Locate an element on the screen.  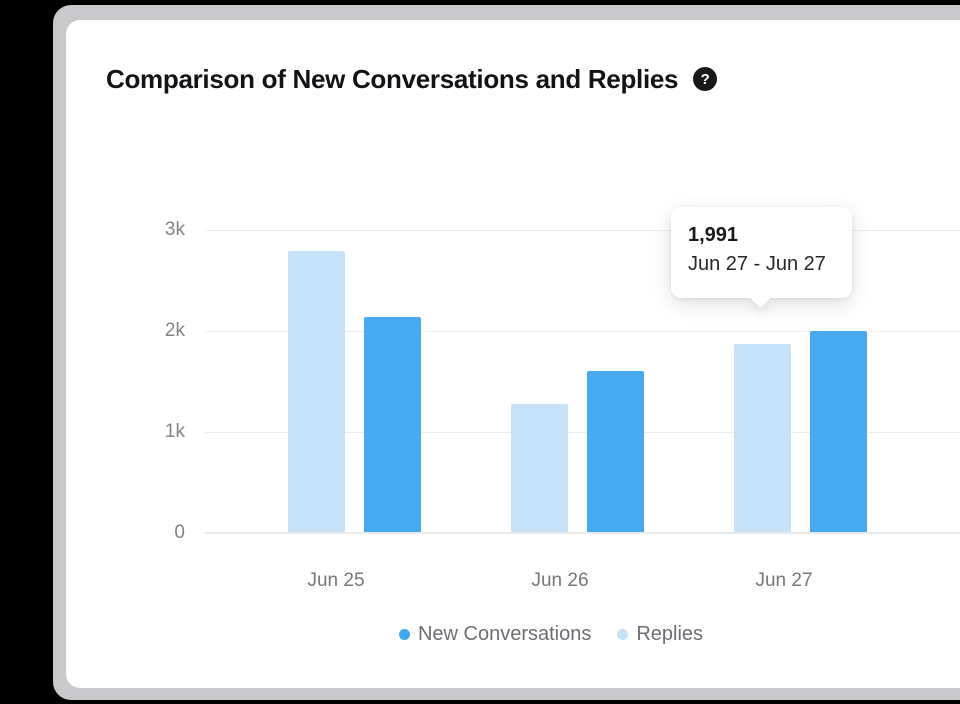
y-tick-label-3k: 3k is located at coordinates (174, 229).